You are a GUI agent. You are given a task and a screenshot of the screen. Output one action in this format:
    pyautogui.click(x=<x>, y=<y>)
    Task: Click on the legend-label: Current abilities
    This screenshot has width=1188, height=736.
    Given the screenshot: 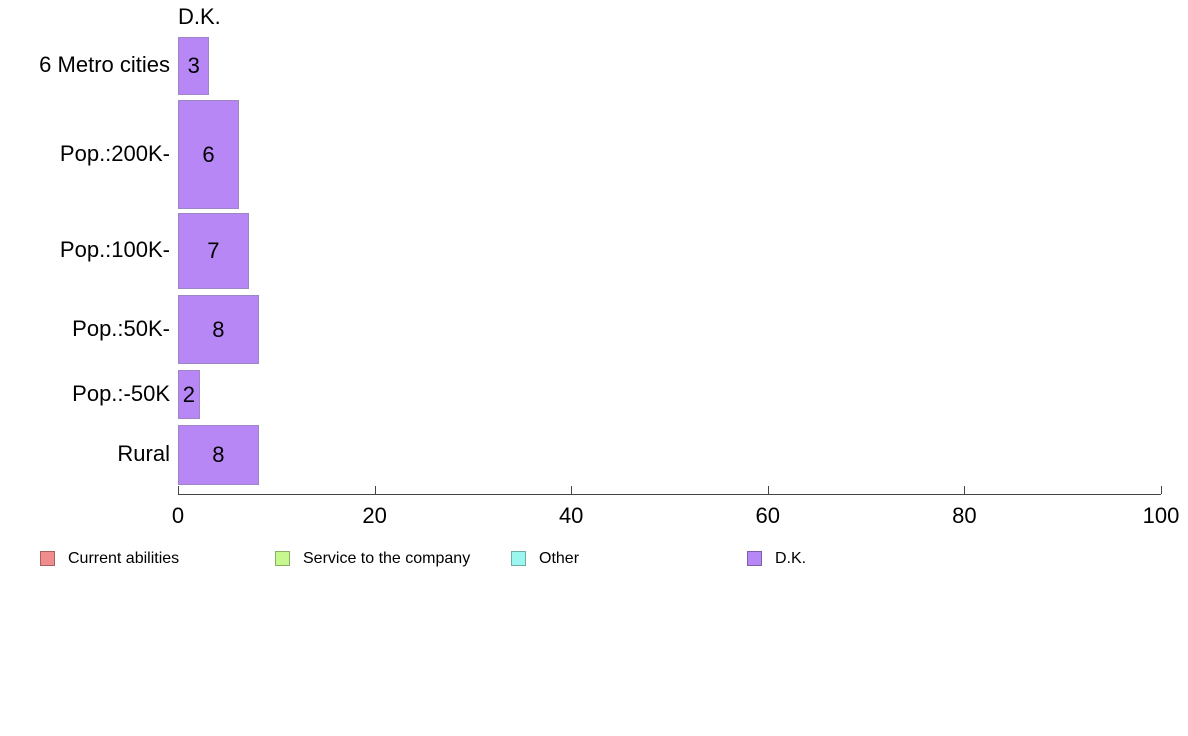 What is the action you would take?
    pyautogui.click(x=124, y=558)
    